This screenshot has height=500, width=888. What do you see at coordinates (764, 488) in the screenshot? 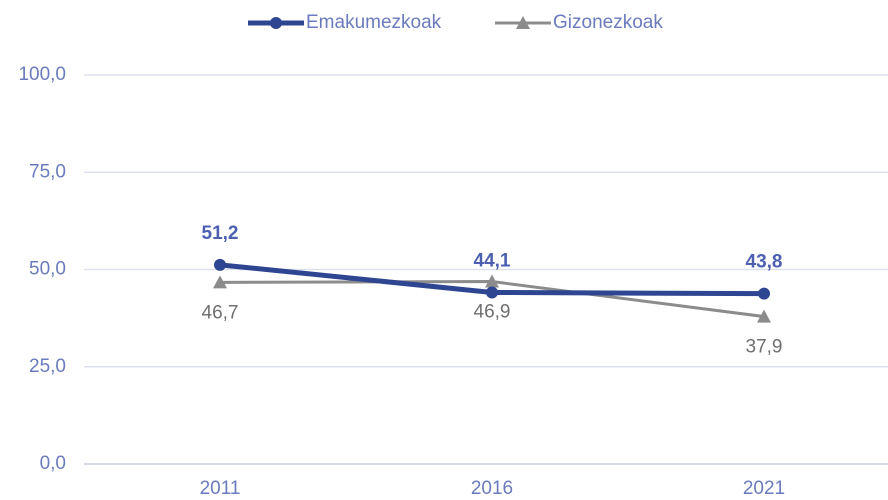
I see `x-tick-label: 2021` at bounding box center [764, 488].